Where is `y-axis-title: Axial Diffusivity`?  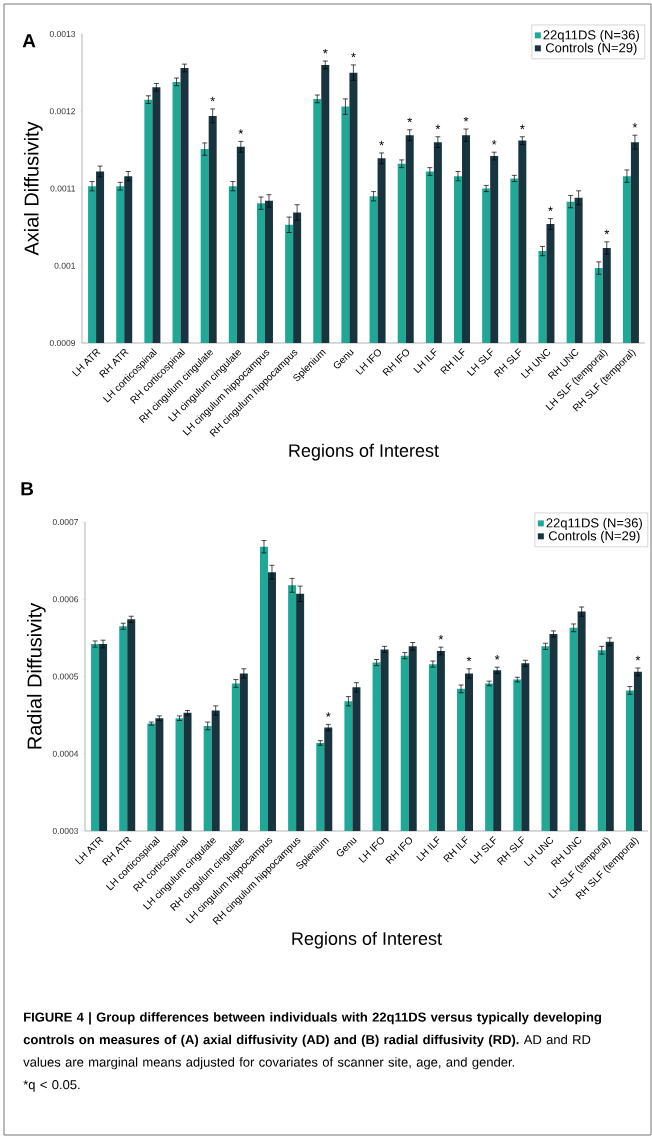
y-axis-title: Axial Diffusivity is located at coordinates (33, 188).